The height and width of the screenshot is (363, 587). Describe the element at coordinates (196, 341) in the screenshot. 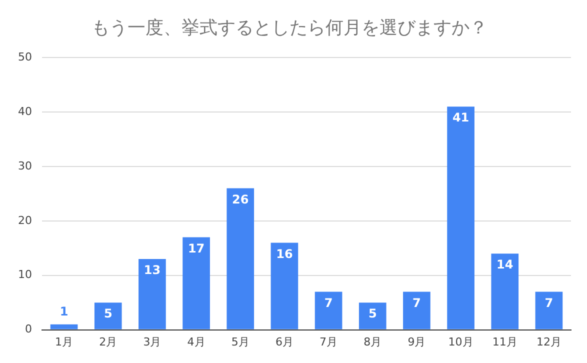

I see `x-tick-label: 4月` at that location.